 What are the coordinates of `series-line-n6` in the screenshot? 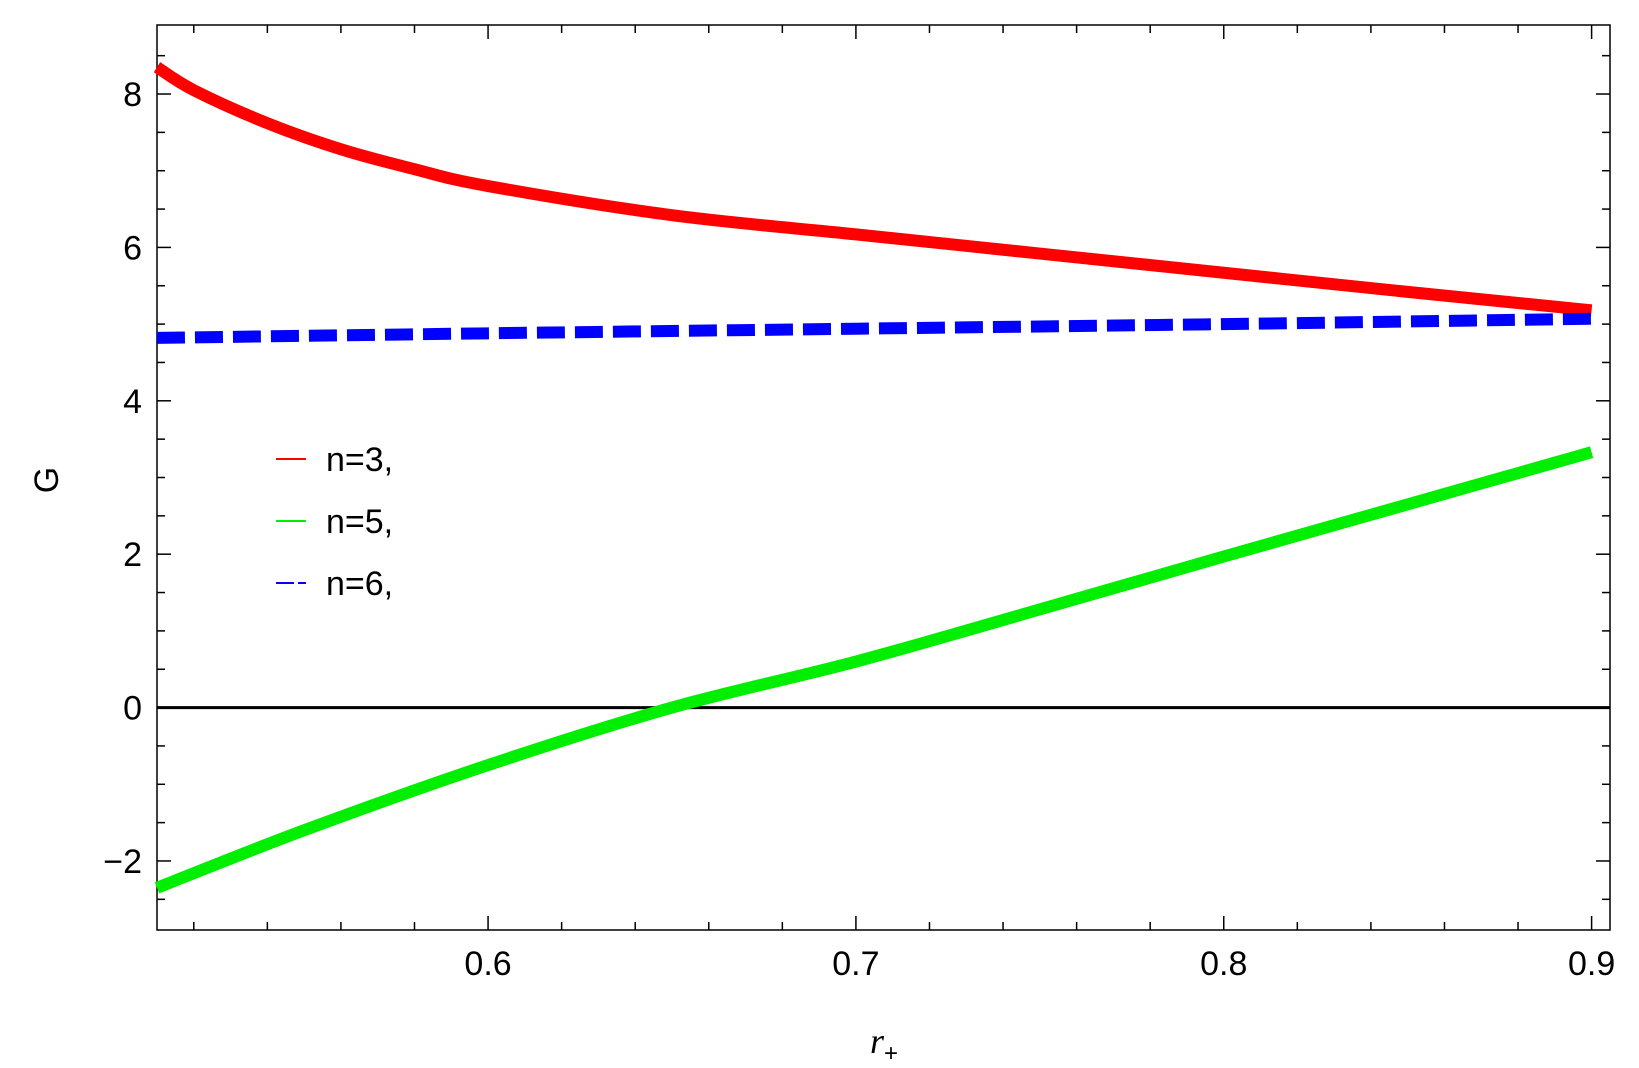 It's located at (874, 328).